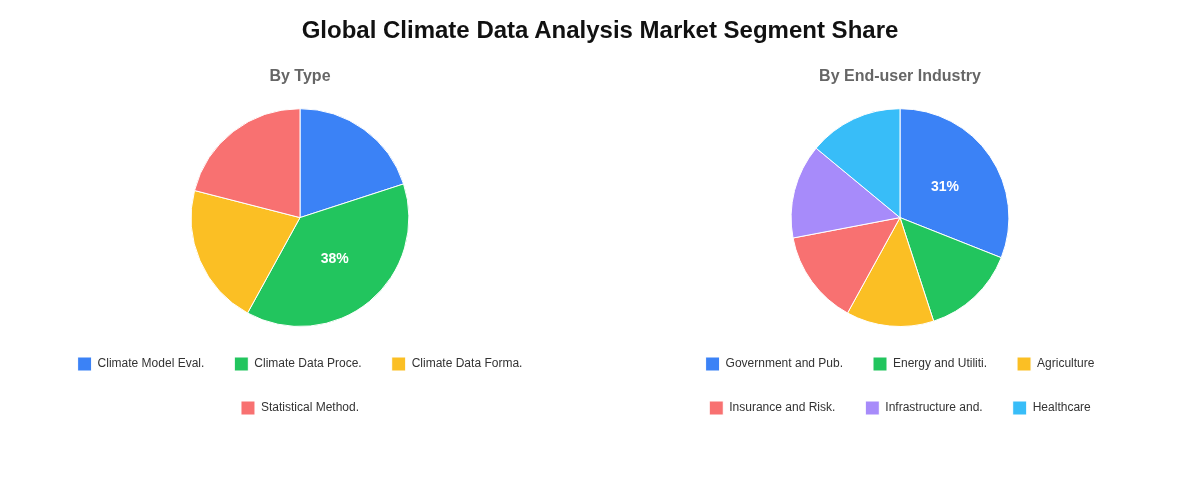 The image size is (1200, 480). I want to click on chart-subtitle: By End-user Industry, so click(900, 76).